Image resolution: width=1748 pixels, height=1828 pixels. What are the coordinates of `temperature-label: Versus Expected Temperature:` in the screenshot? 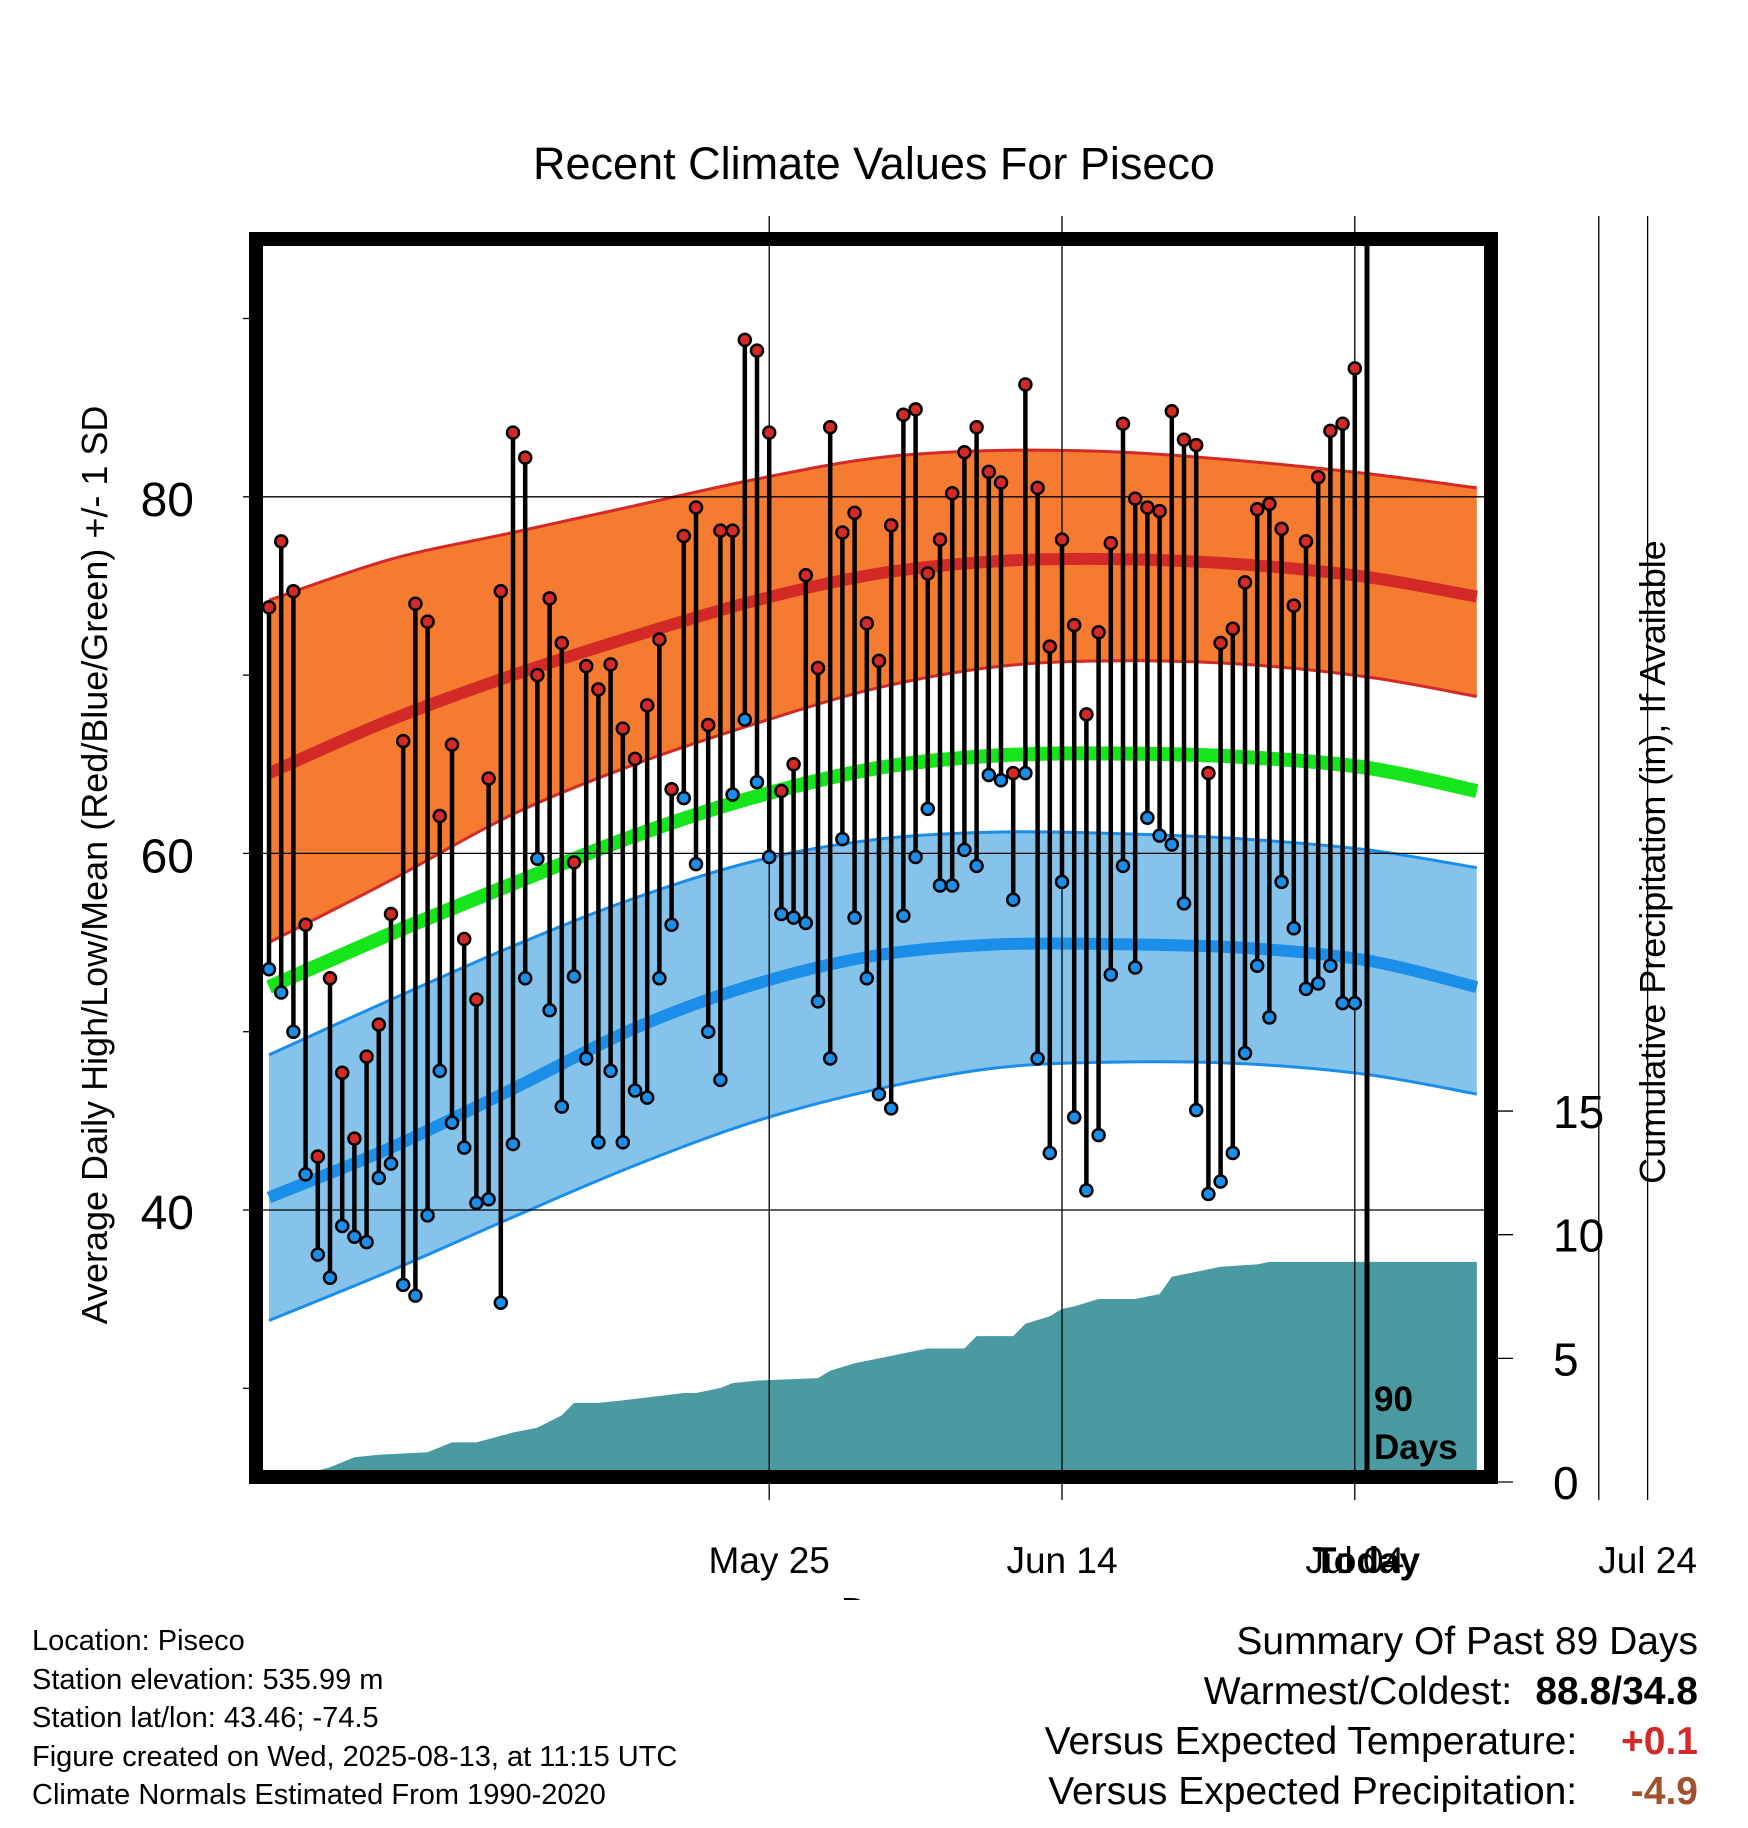 It's located at (1311, 1741).